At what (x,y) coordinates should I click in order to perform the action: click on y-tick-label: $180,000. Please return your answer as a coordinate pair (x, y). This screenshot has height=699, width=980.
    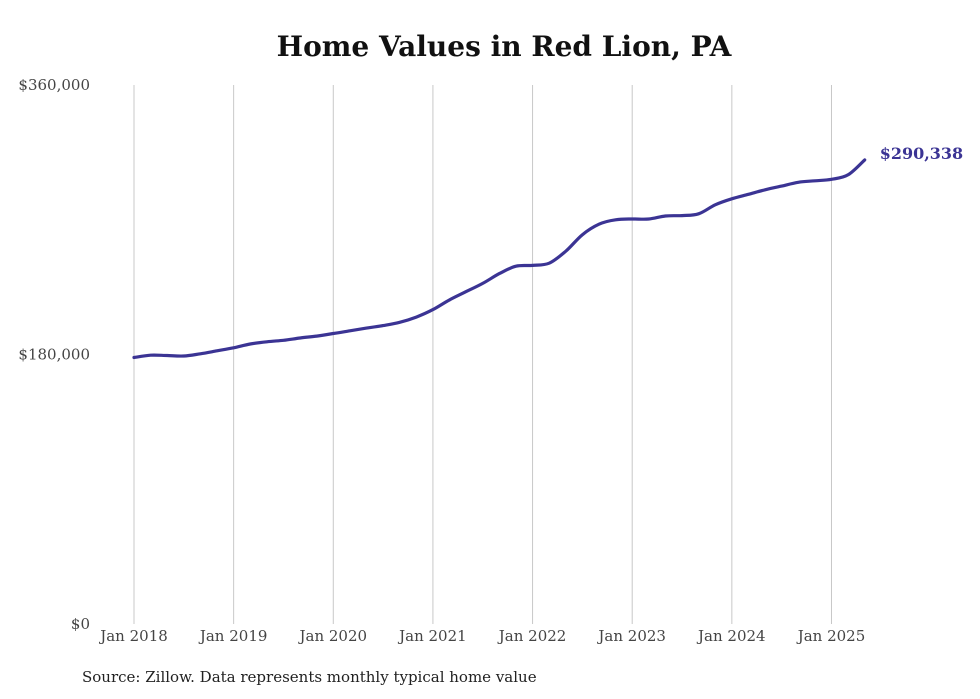
    Looking at the image, I should click on (54, 355).